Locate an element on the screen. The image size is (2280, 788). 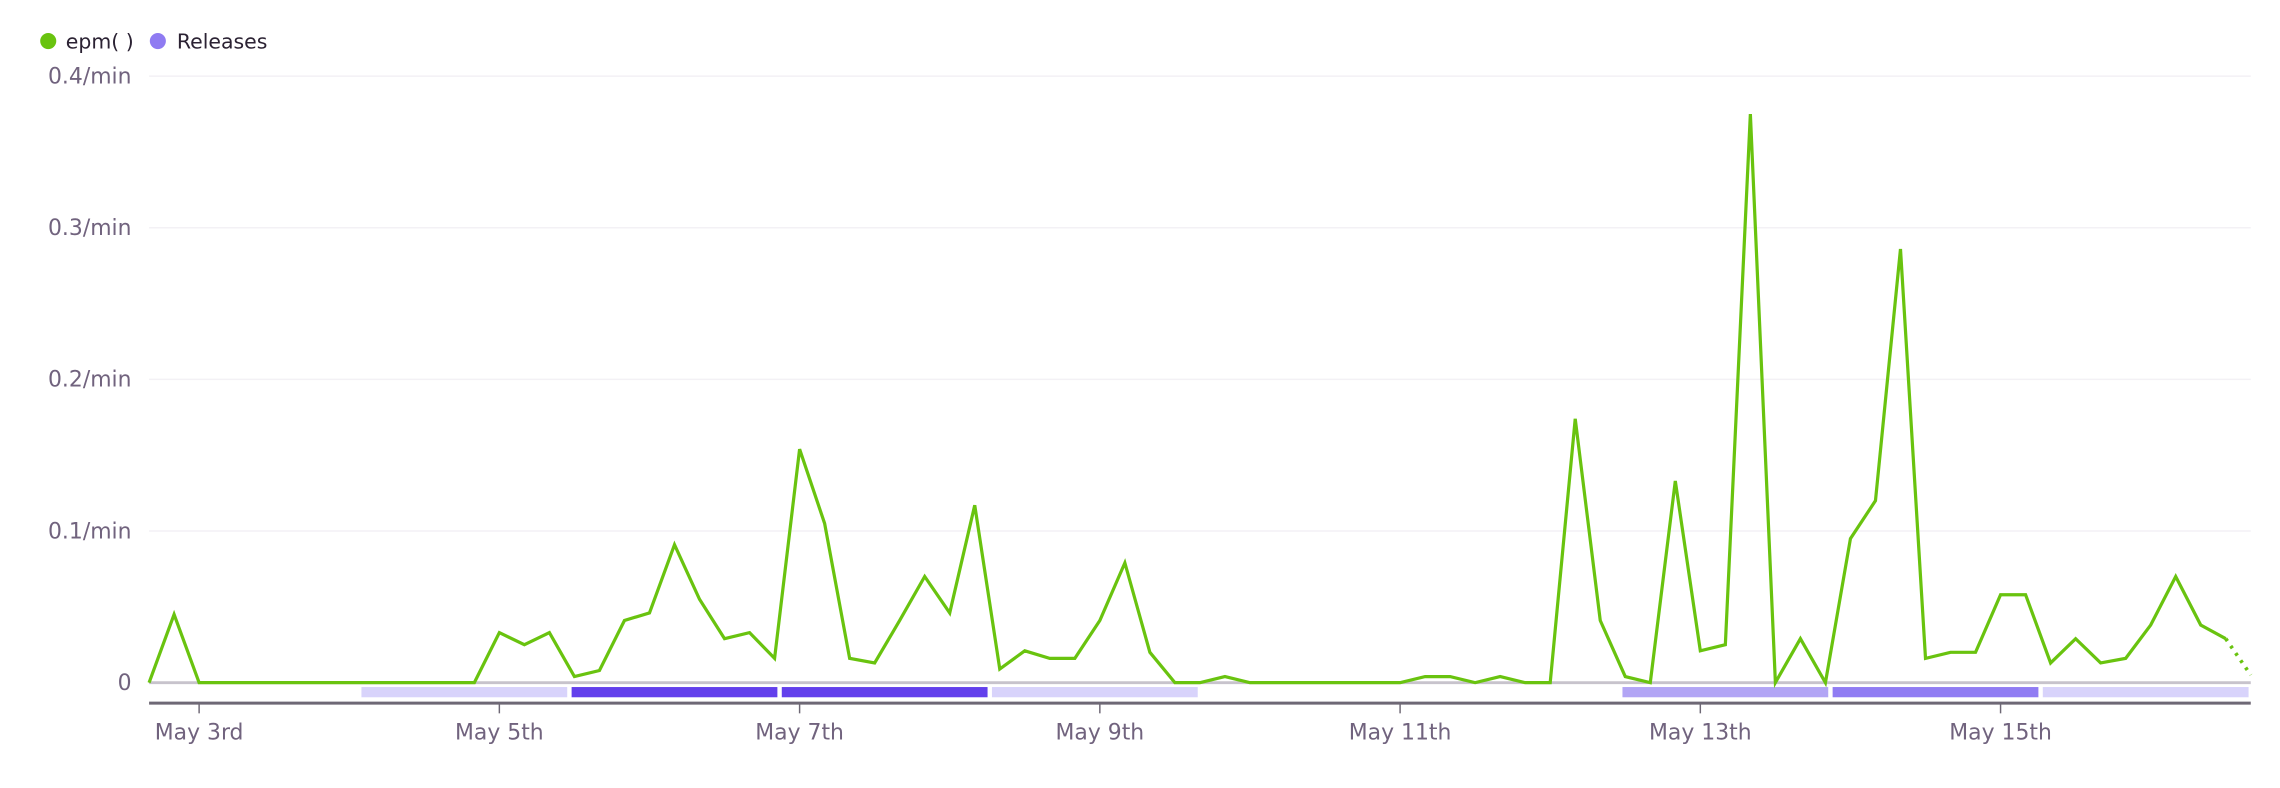
x-tick-label: May 9th is located at coordinates (1100, 733).